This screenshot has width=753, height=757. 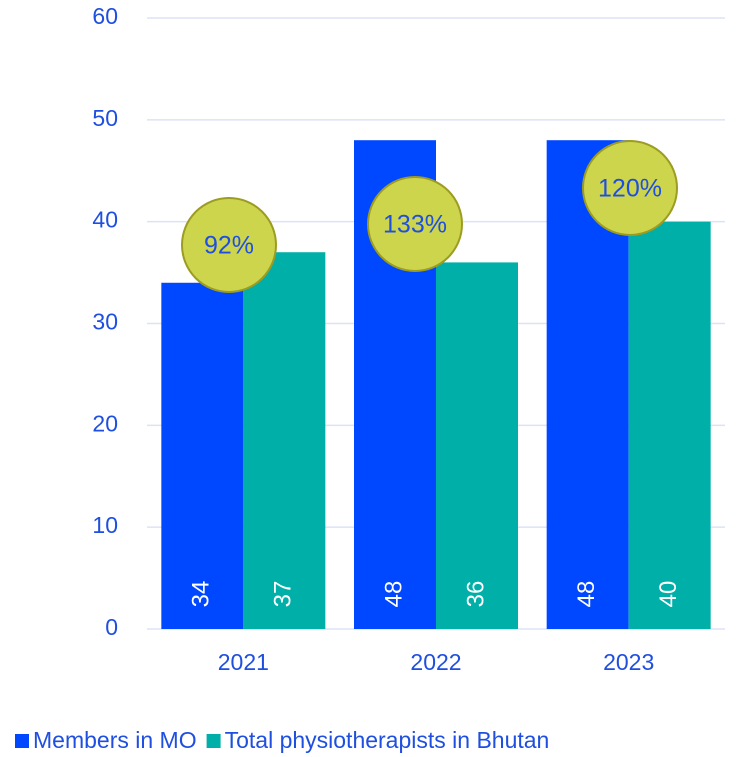 I want to click on y-tick-label: 0, so click(x=111, y=627).